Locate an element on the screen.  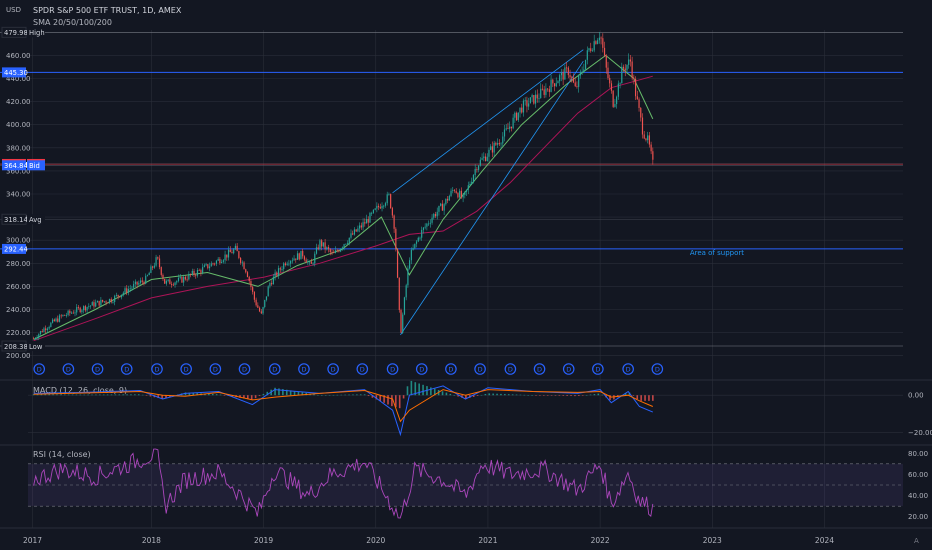
chart-title: SPDR S&P 500 ETF TRUST, 1D, AMEX is located at coordinates (107, 10).